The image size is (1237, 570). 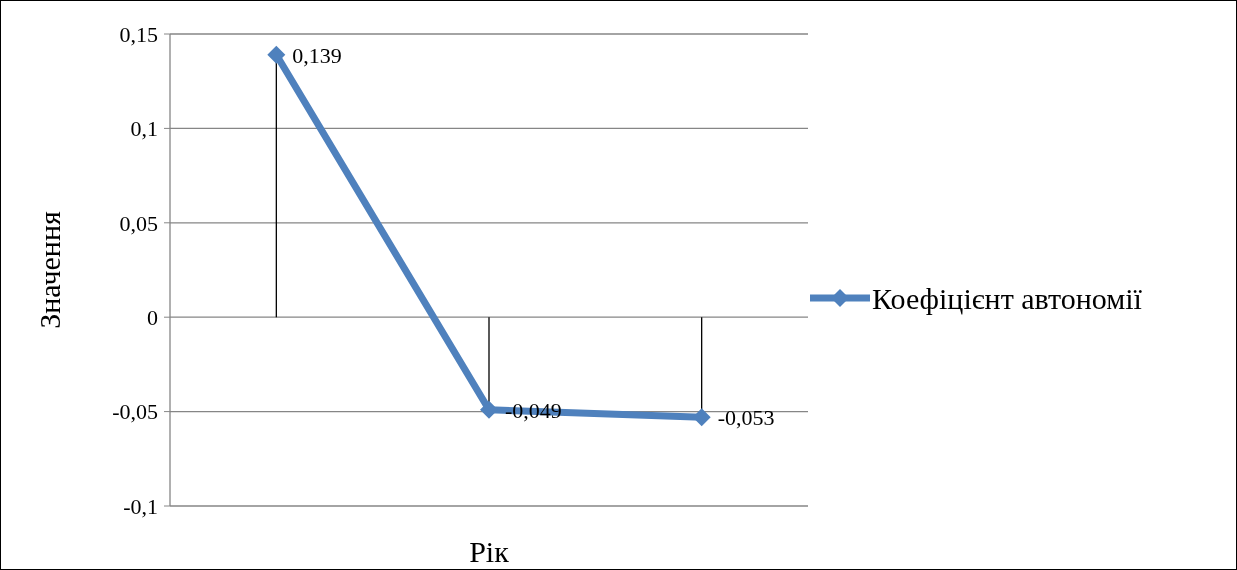 I want to click on point, so click(x=276, y=54).